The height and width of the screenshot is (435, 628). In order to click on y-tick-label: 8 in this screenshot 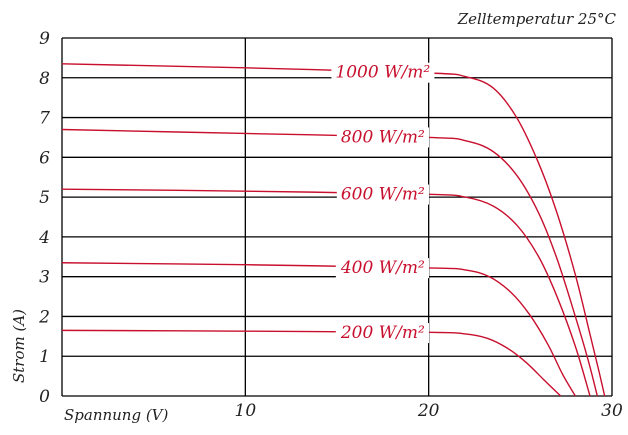, I will do `click(44, 79)`.